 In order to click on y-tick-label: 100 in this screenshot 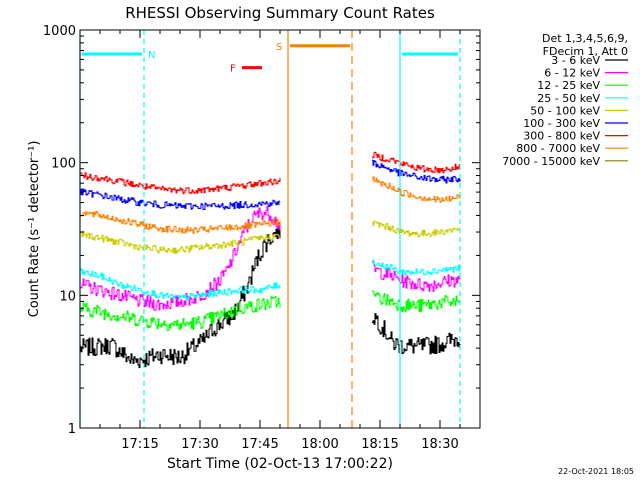, I will do `click(63, 164)`.